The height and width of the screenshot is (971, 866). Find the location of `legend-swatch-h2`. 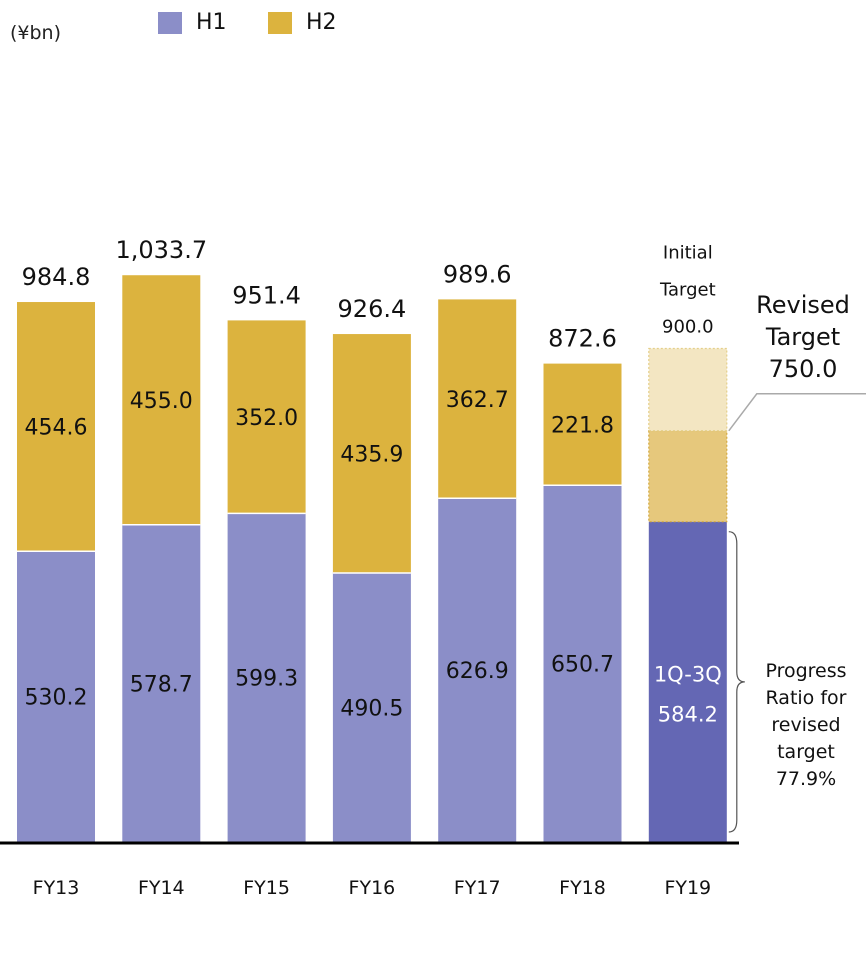

legend-swatch-h2 is located at coordinates (280, 22).